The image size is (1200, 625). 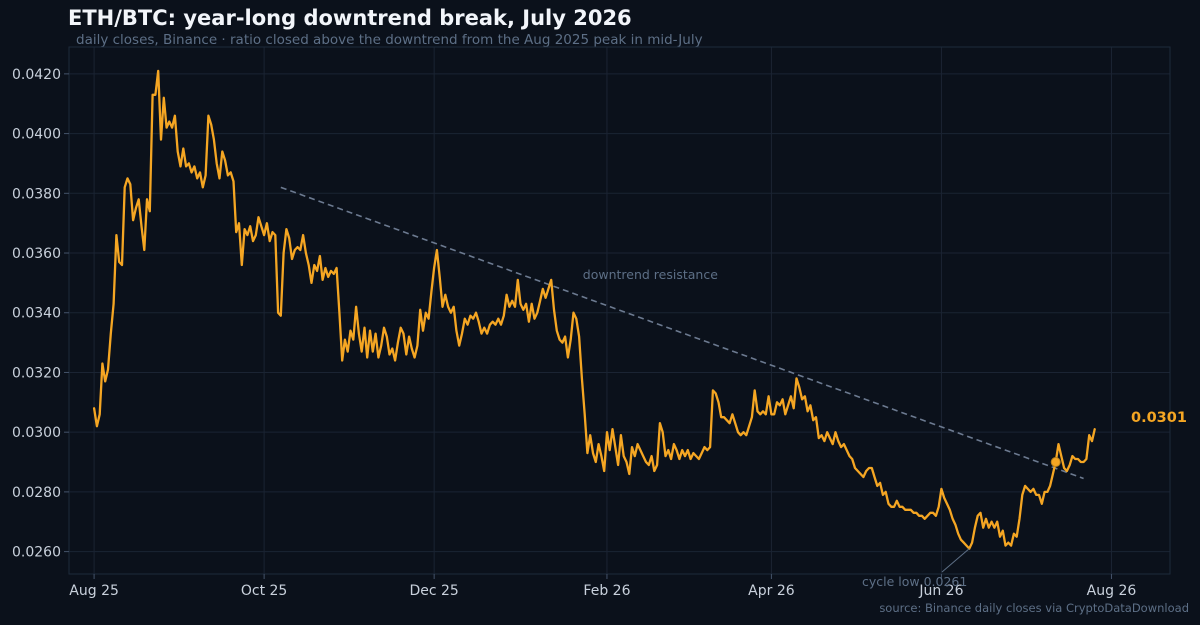 What do you see at coordinates (36, 433) in the screenshot?
I see `y-tick-label: 0.0300` at bounding box center [36, 433].